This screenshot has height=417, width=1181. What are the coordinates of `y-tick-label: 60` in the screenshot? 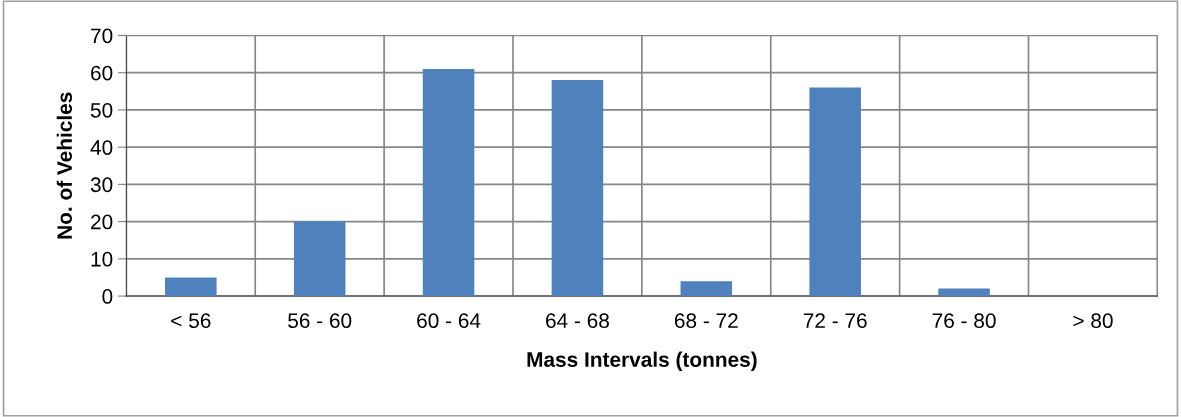 It's located at (102, 73).